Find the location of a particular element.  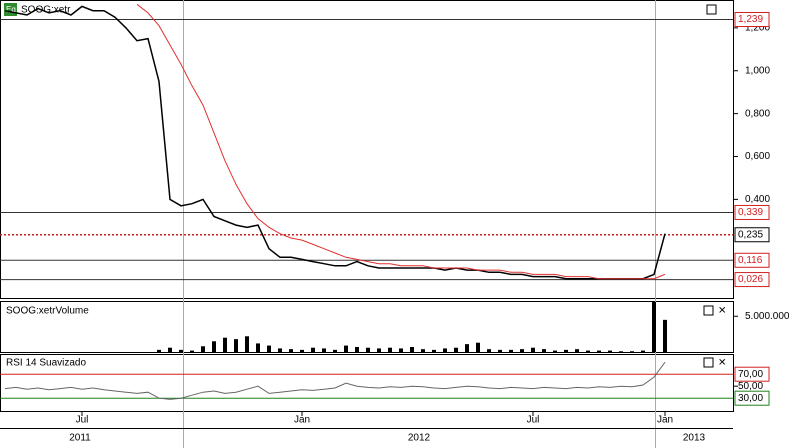

level-label: 0,116 is located at coordinates (750, 260).